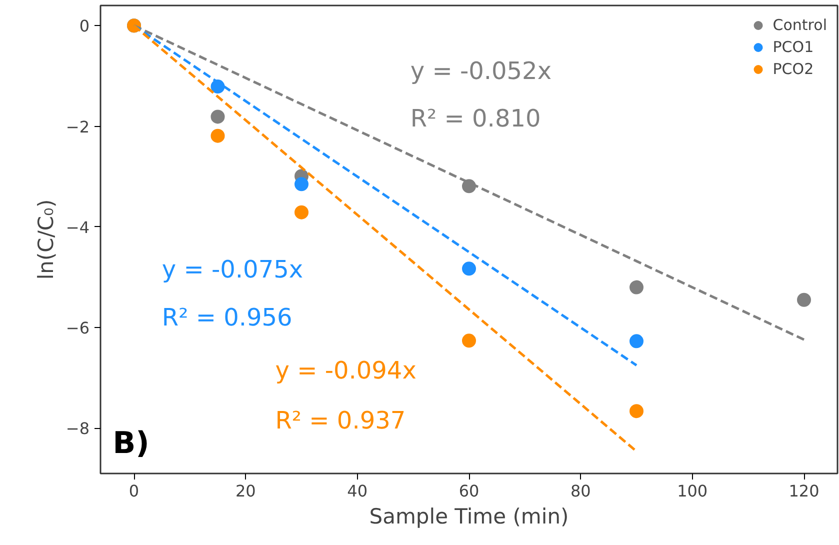  Describe the element at coordinates (357, 491) in the screenshot. I see `x-tick-label: 40` at that location.